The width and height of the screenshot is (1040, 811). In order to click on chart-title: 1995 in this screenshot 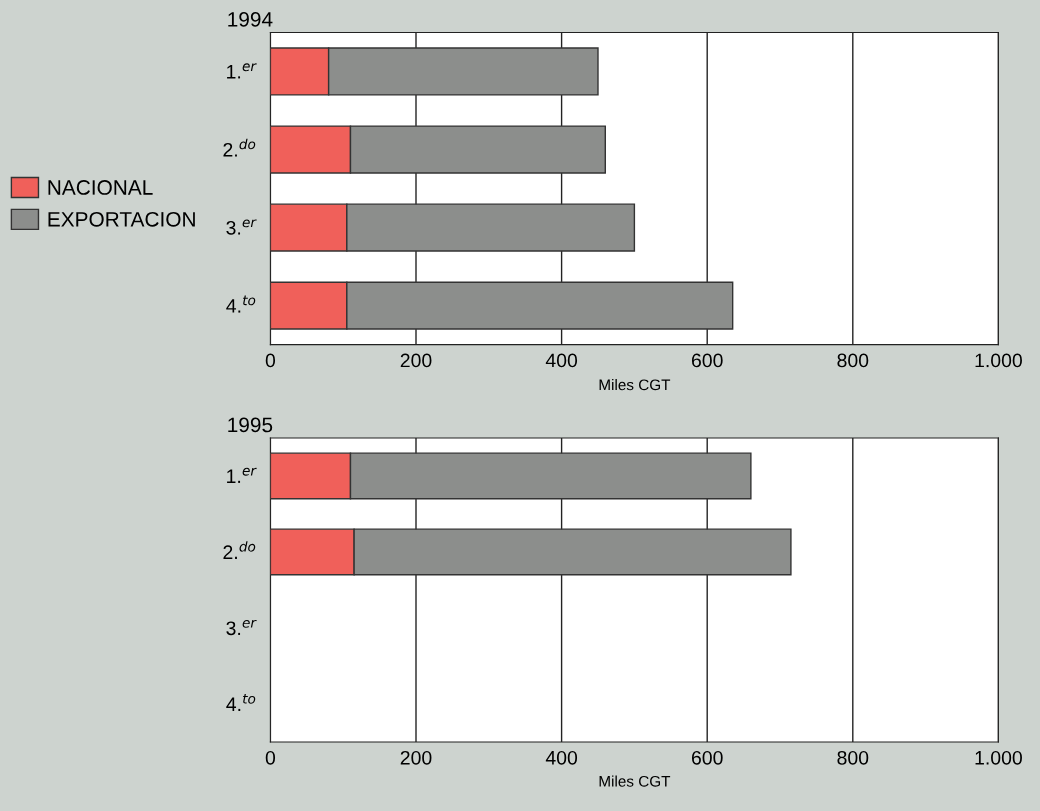, I will do `click(250, 425)`.